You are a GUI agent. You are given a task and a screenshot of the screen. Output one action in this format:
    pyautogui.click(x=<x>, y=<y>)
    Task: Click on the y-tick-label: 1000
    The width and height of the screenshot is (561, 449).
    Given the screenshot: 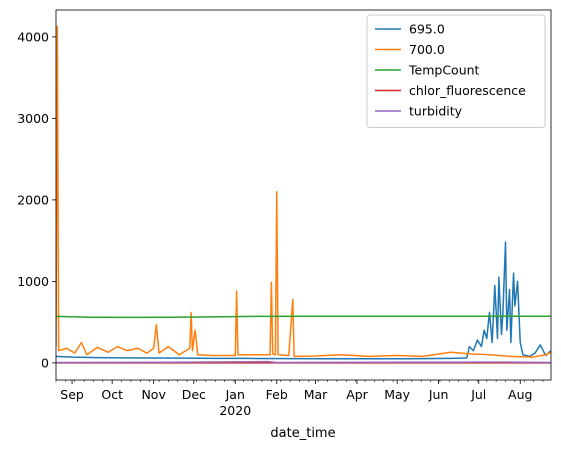 What is the action you would take?
    pyautogui.click(x=33, y=281)
    